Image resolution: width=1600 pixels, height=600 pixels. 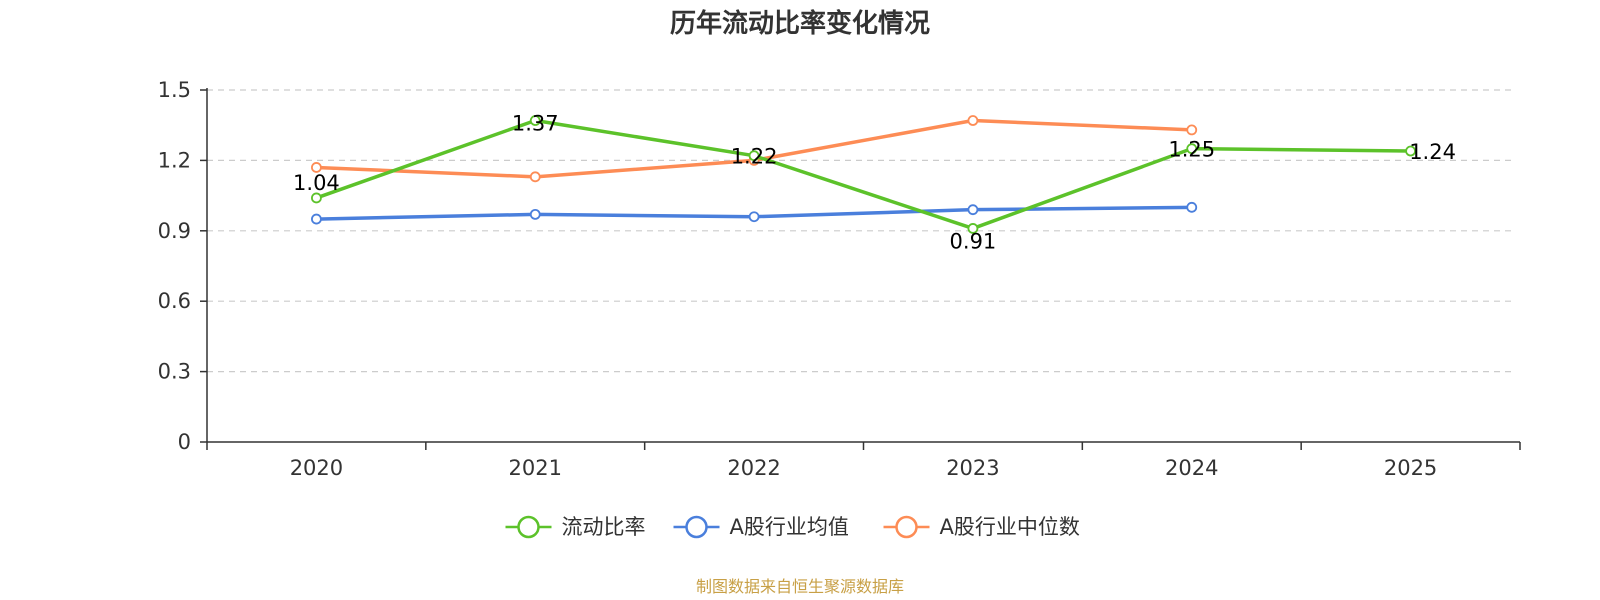 I want to click on x-tick-label: 2021, so click(x=535, y=468).